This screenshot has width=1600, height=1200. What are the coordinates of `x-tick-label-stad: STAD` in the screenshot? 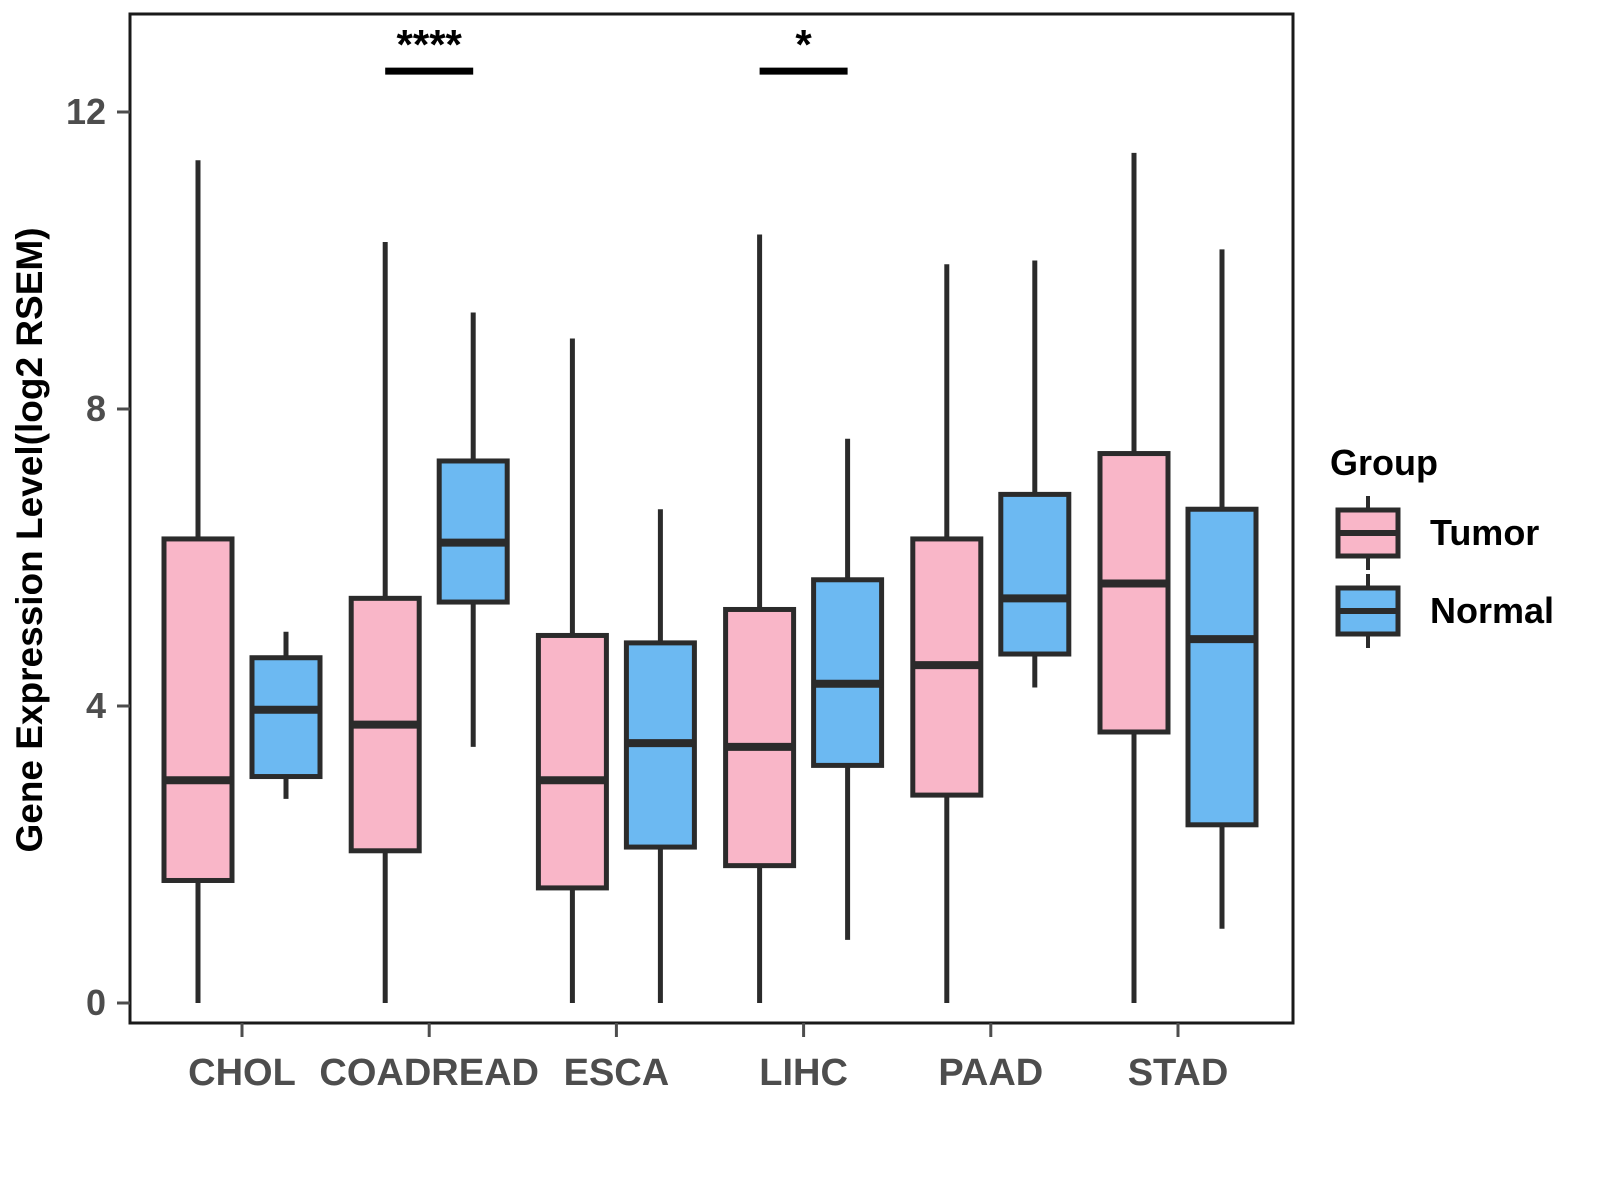 It's located at (1178, 1073).